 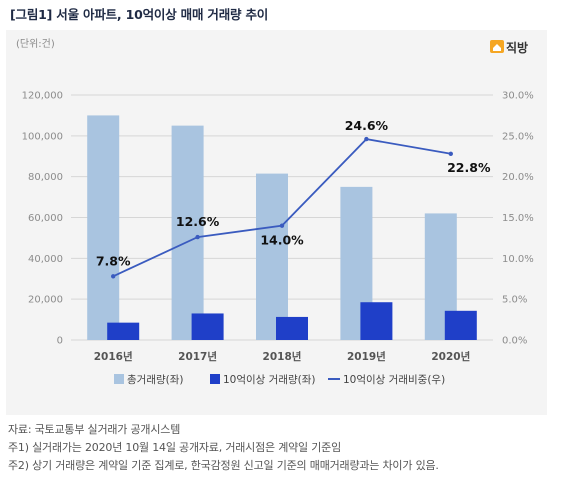 What do you see at coordinates (450, 356) in the screenshot?
I see `x-axis-tick-label: 2020년` at bounding box center [450, 356].